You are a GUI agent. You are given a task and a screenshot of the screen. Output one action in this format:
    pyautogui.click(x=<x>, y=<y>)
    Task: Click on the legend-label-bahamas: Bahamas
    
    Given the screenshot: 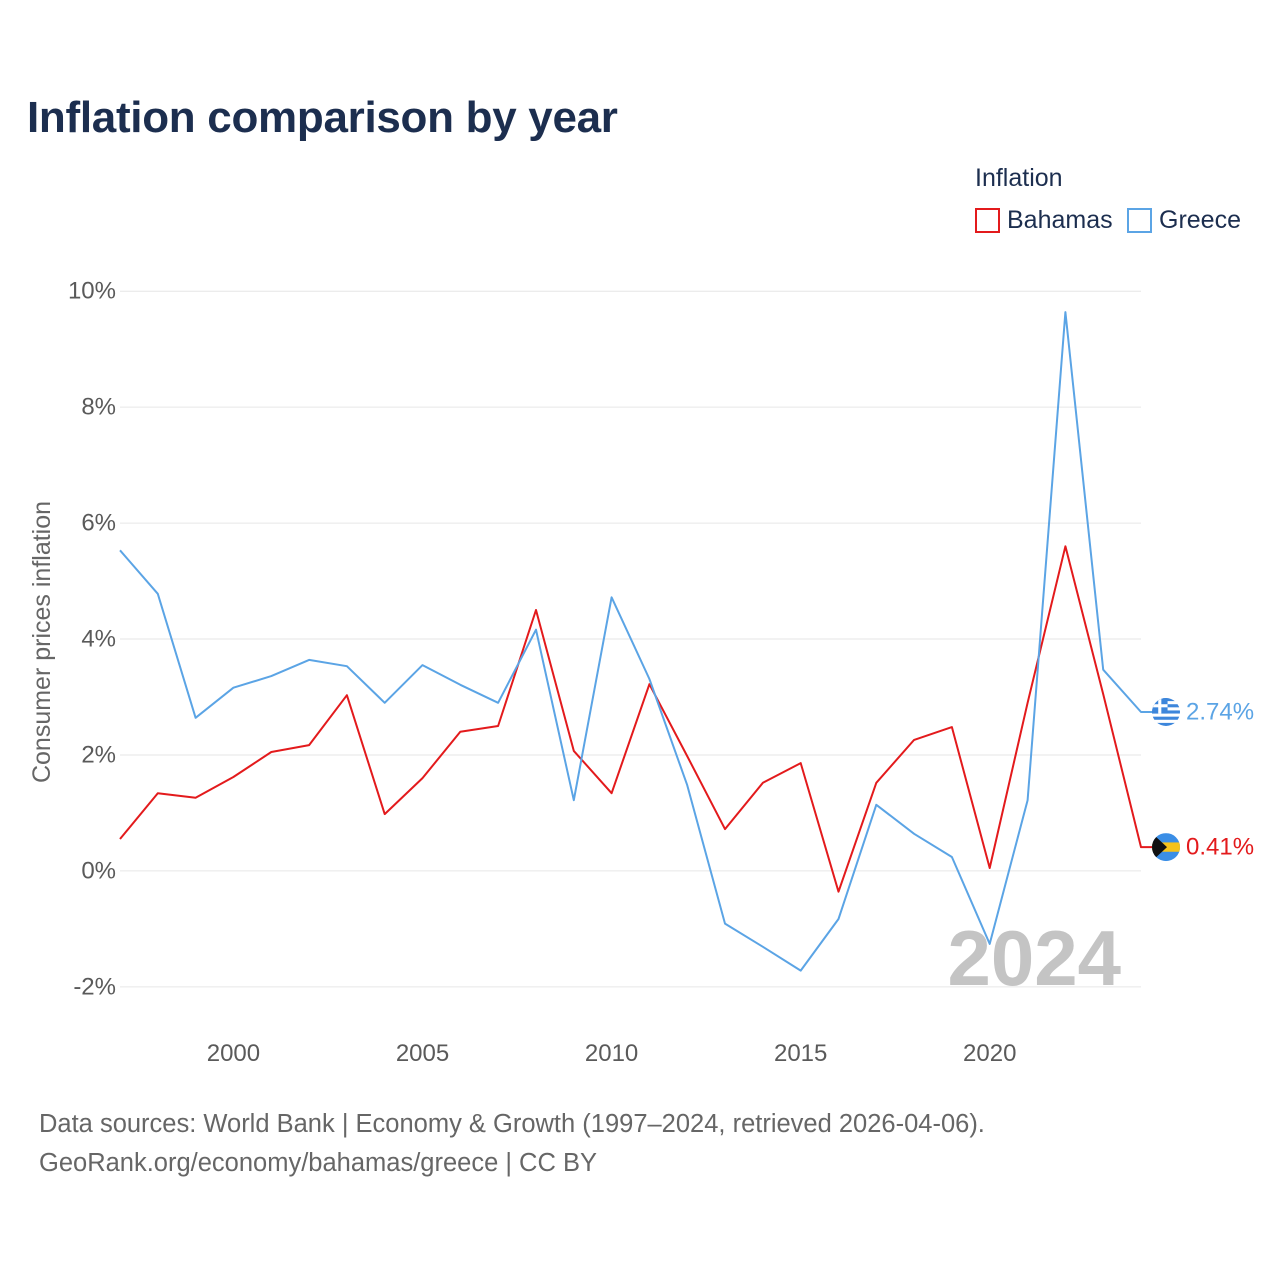 What is the action you would take?
    pyautogui.click(x=1060, y=220)
    